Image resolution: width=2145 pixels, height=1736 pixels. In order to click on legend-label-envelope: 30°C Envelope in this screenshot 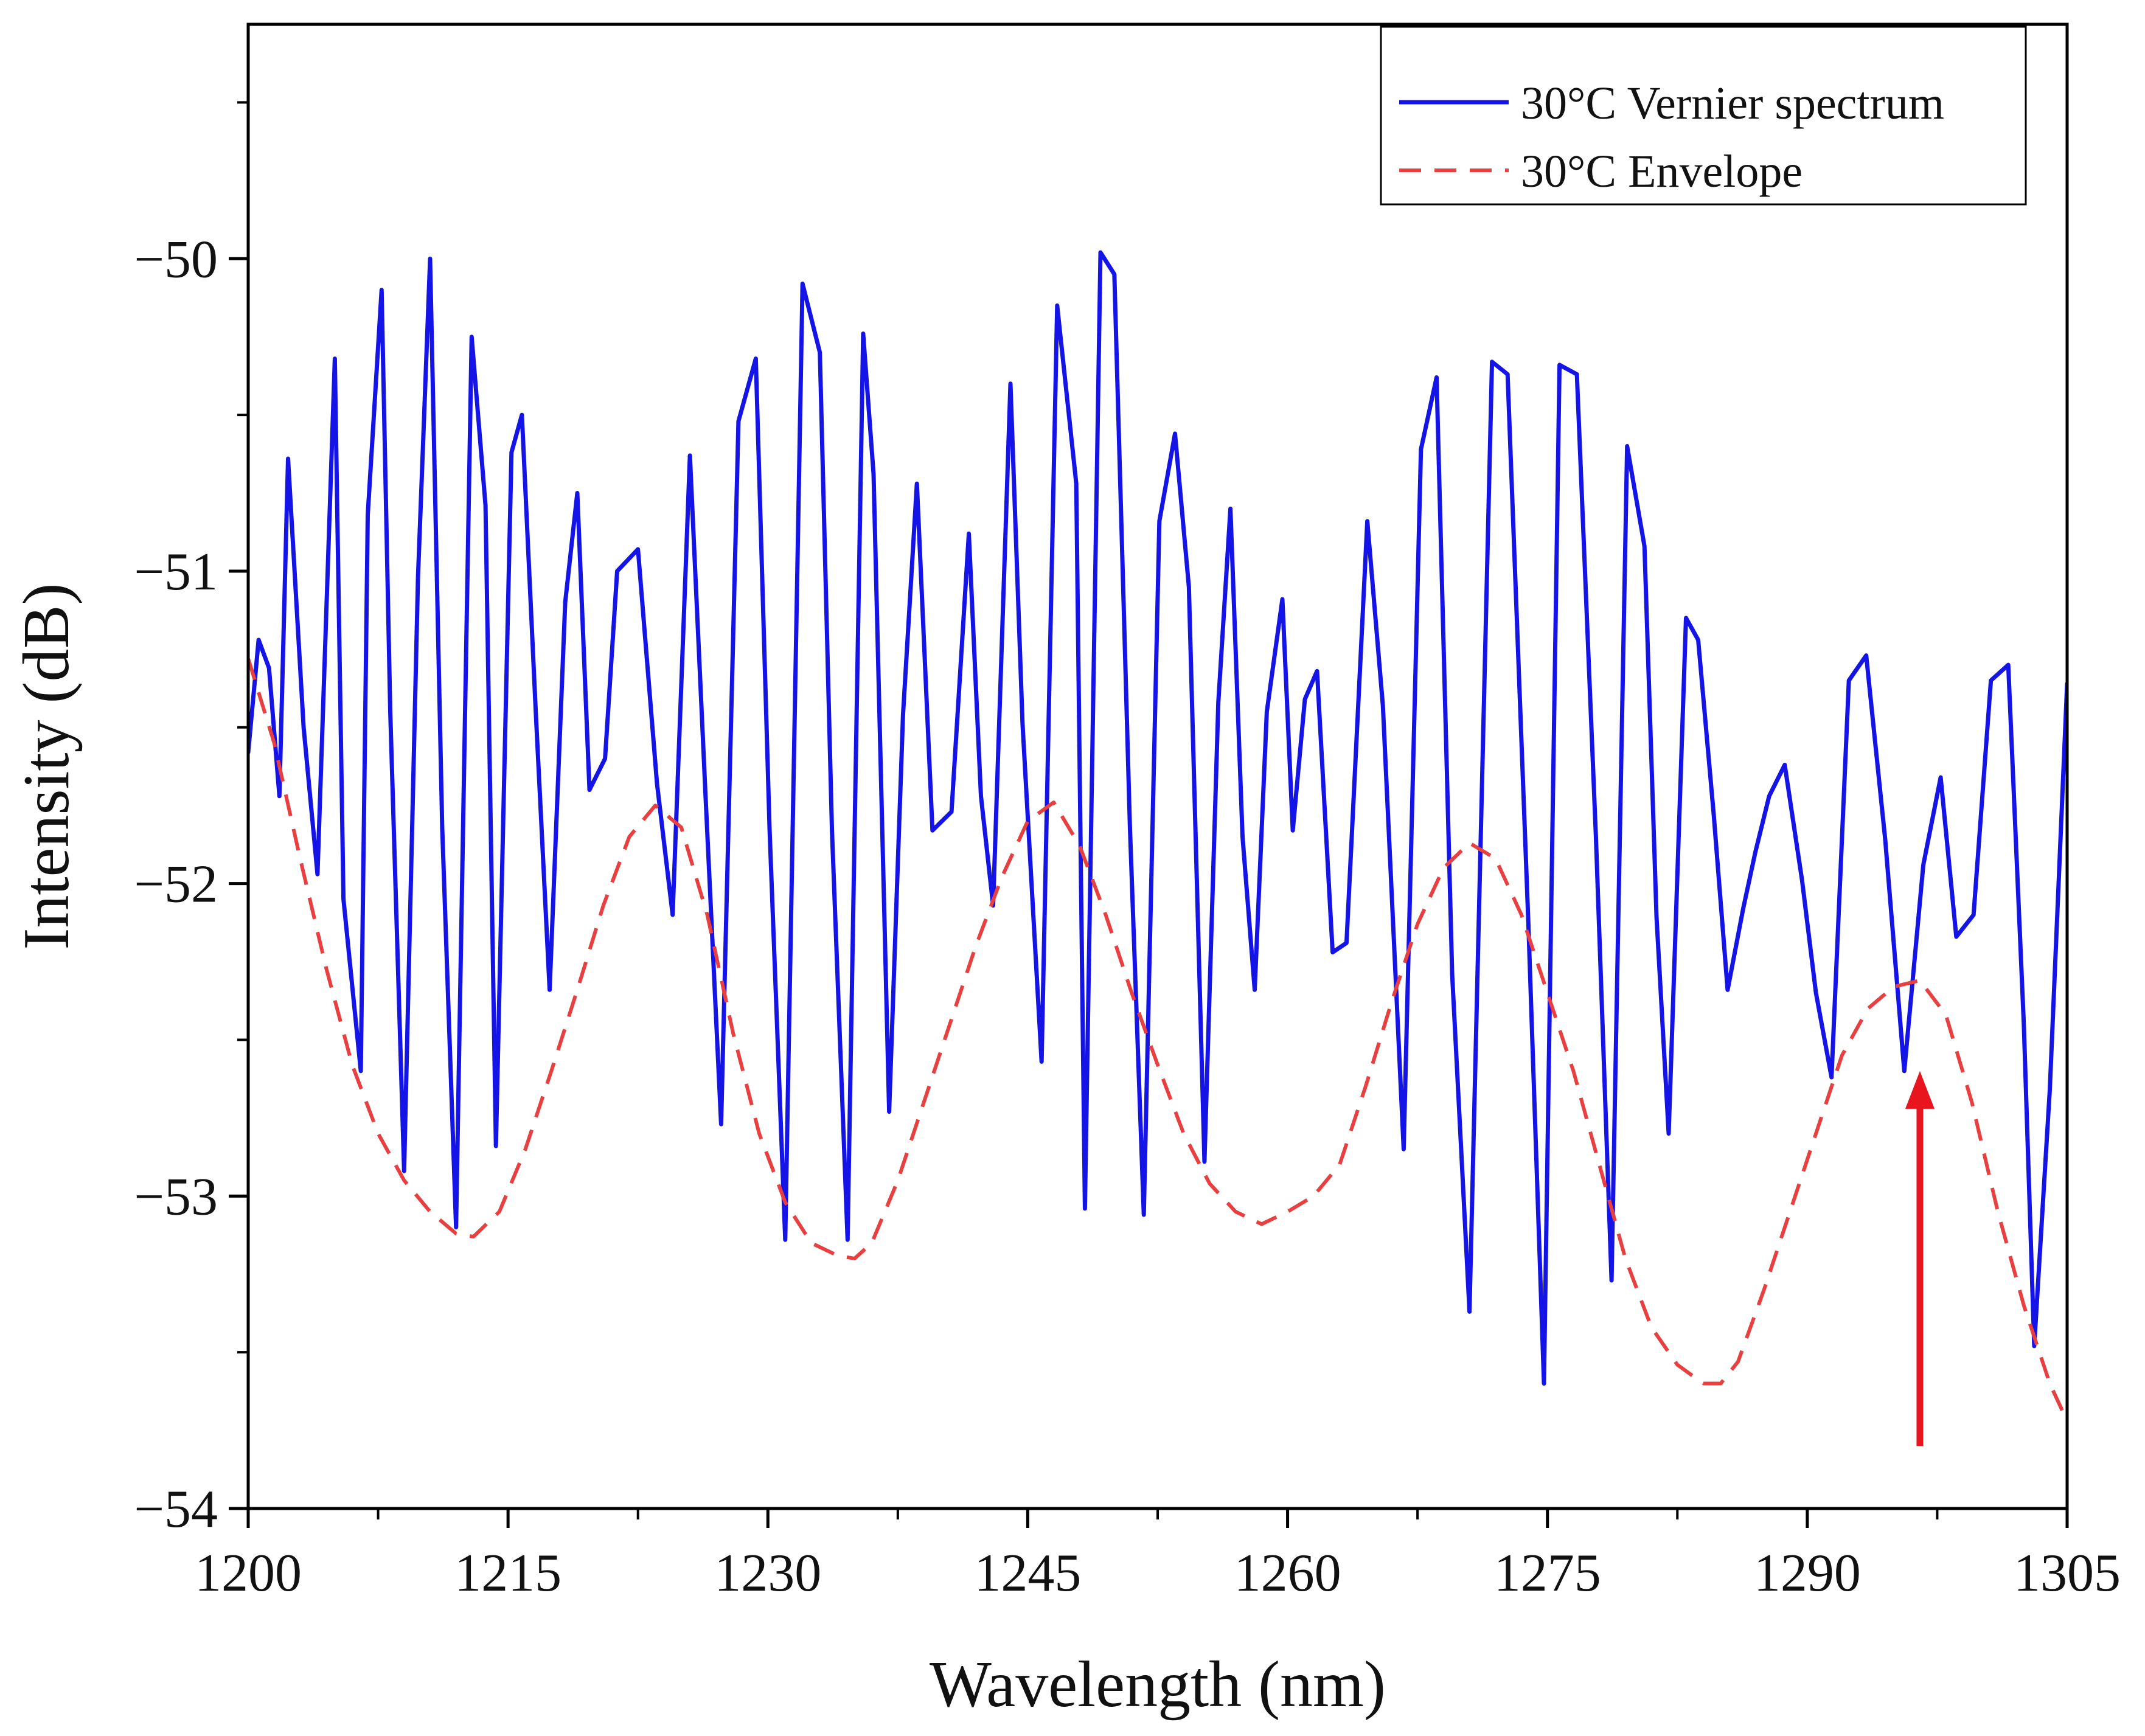, I will do `click(1662, 171)`.